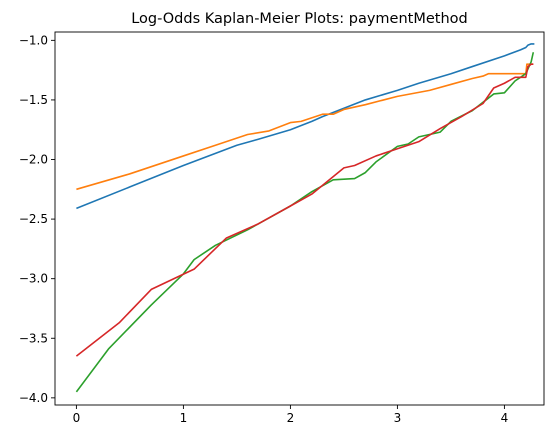  Describe the element at coordinates (33, 100) in the screenshot. I see `y-tick-label: −1.5` at that location.